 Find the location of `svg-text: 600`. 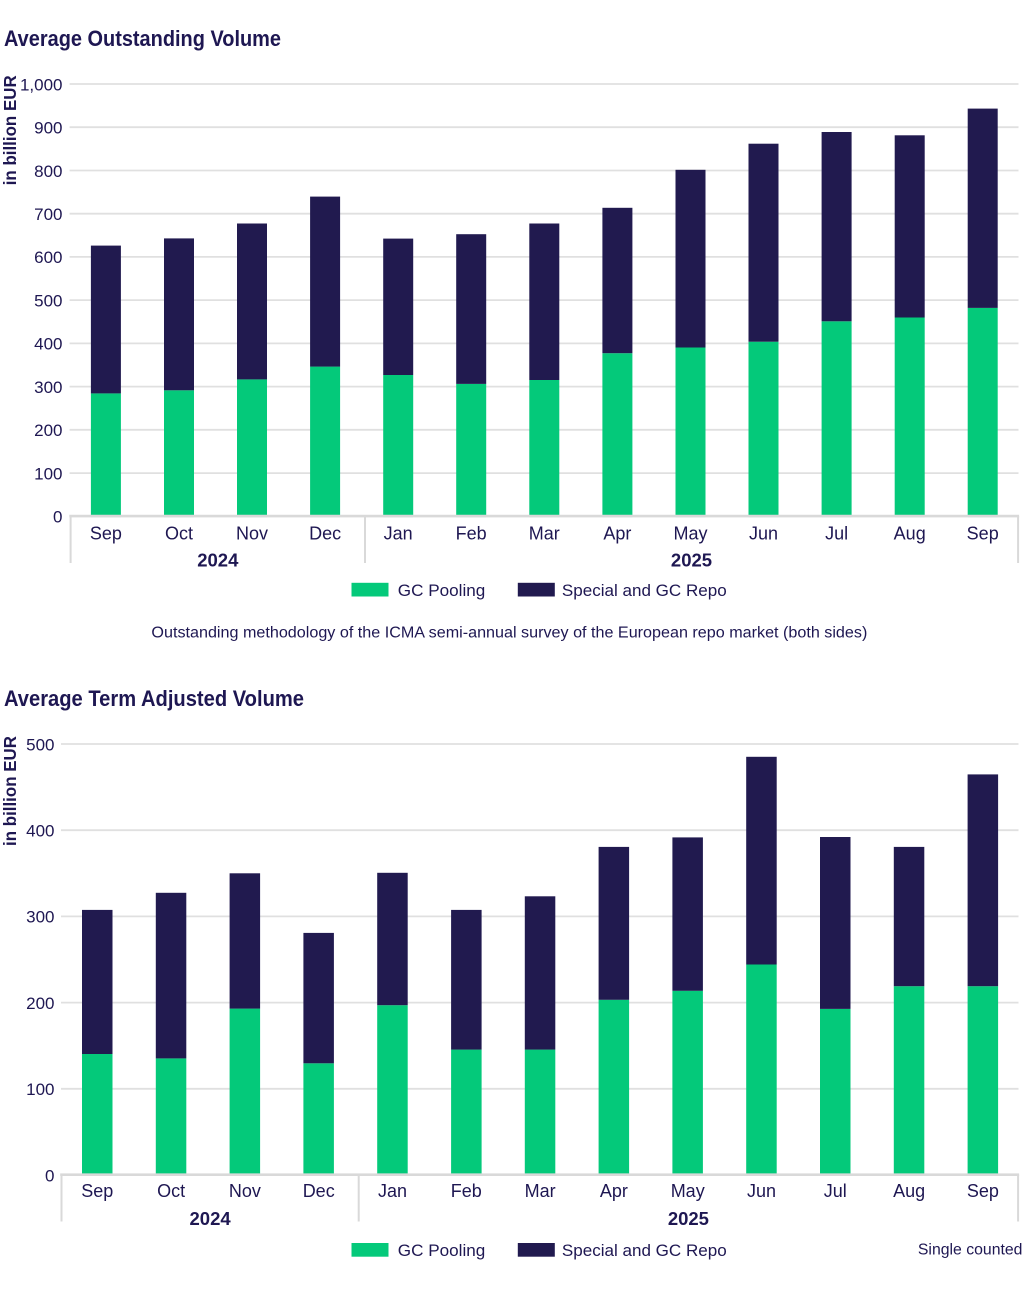

svg-text: 600 is located at coordinates (48, 257).